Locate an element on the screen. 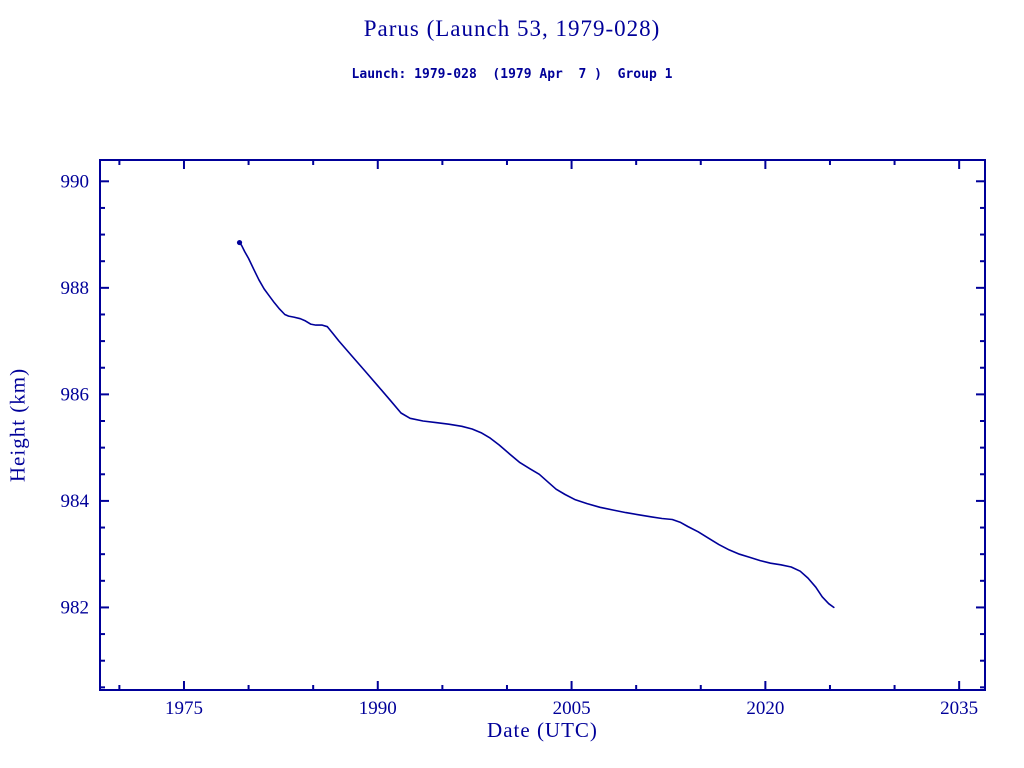 This screenshot has width=1024, height=768. y-tick-label: 982 is located at coordinates (75, 607).